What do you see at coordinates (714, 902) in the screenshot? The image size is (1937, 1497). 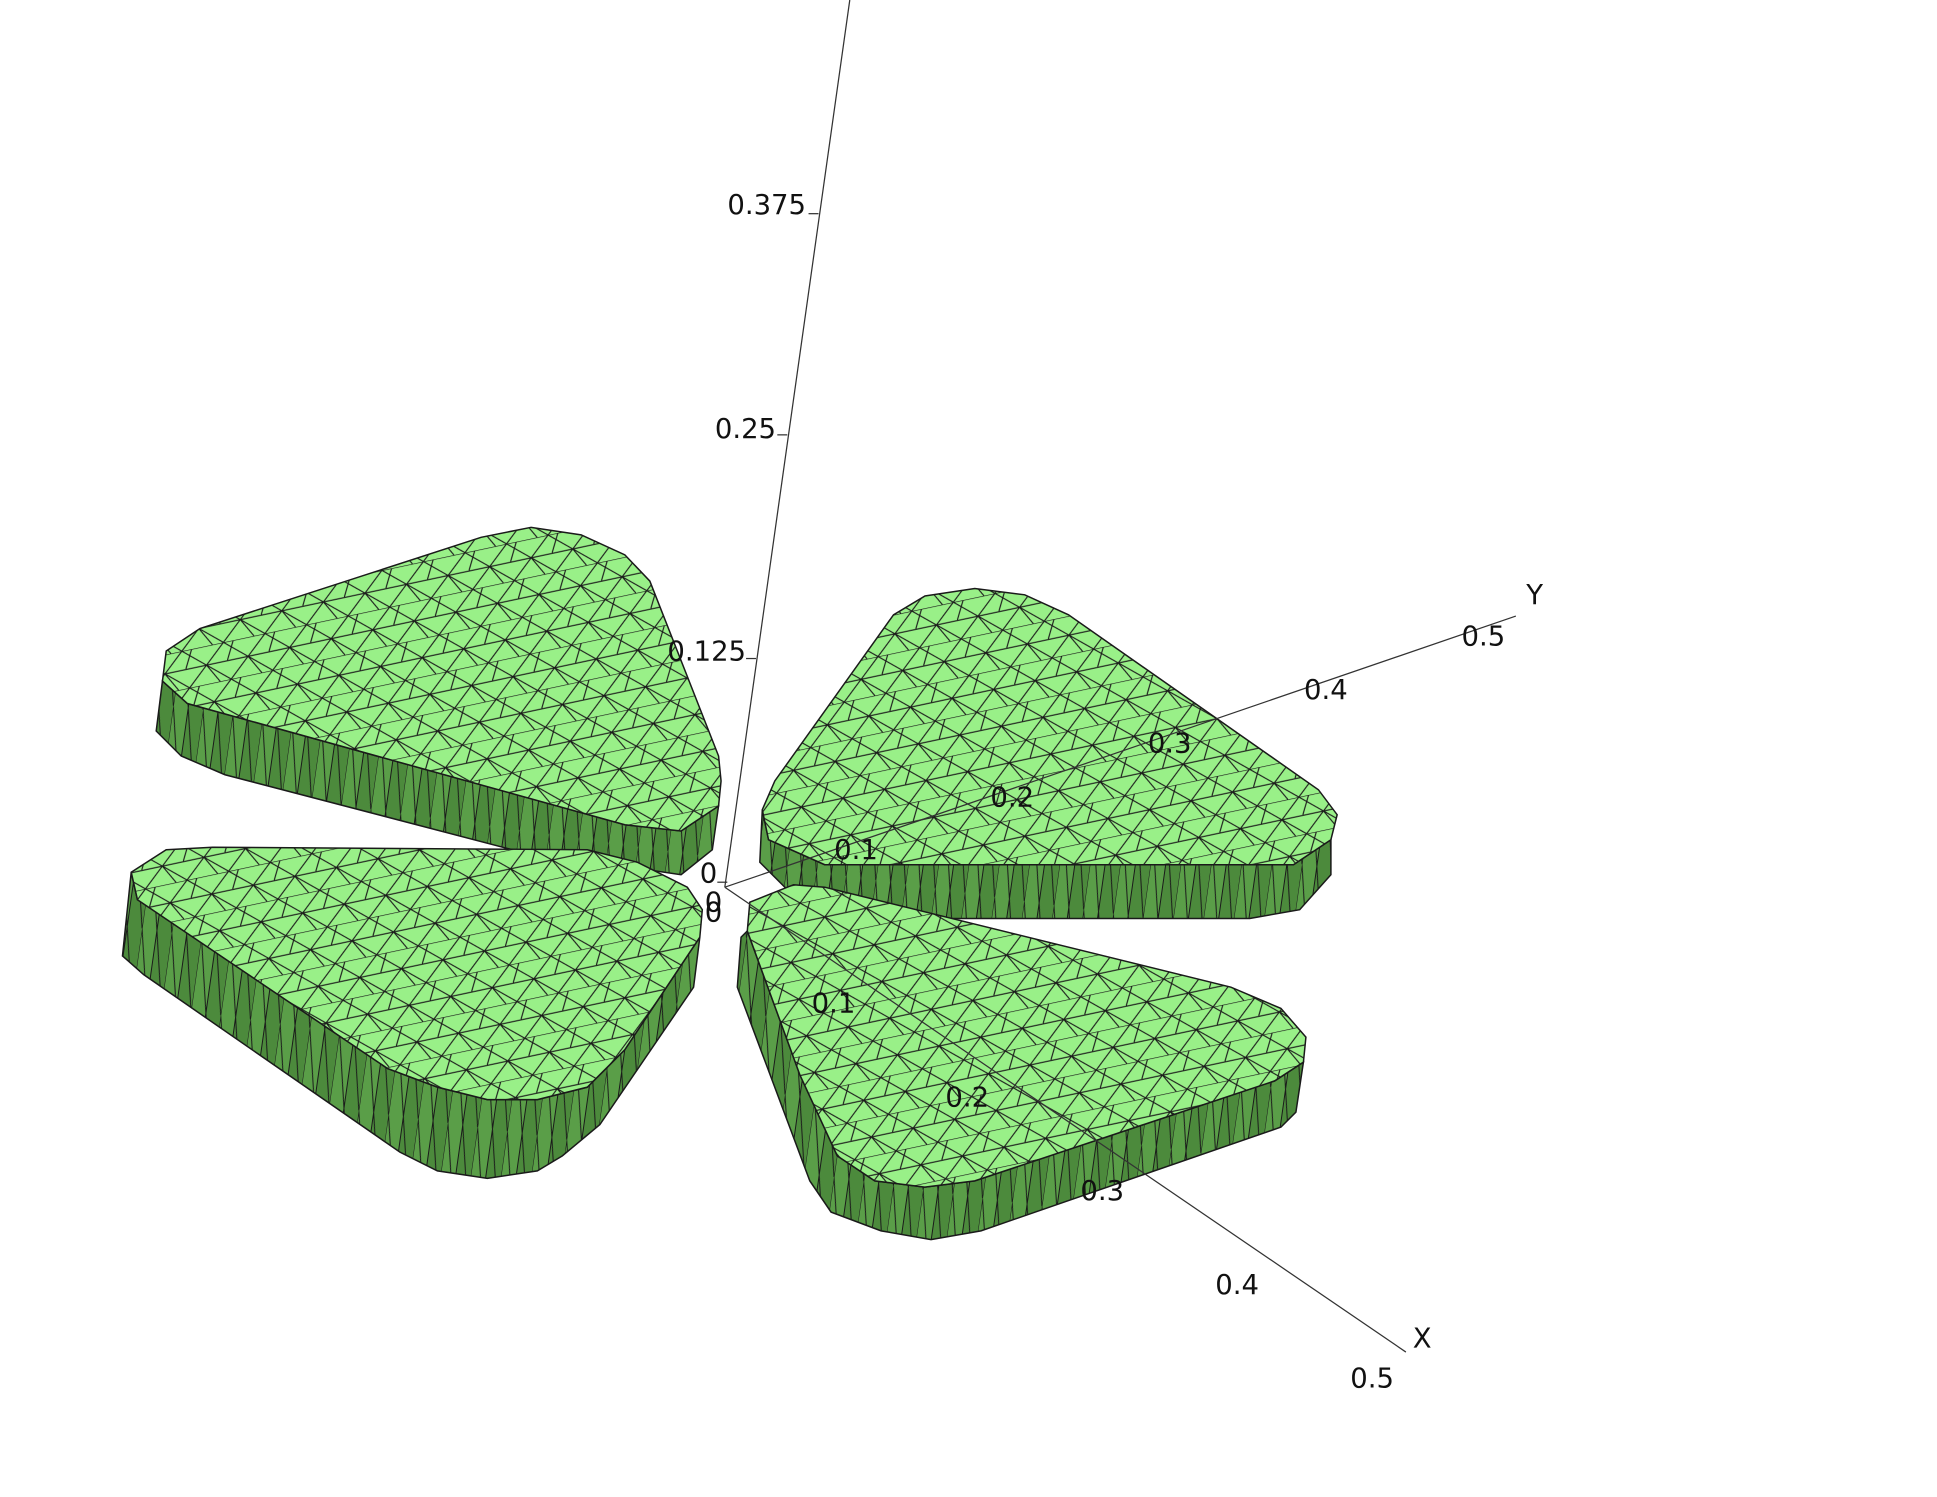 I see `y-tick-label: 0` at bounding box center [714, 902].